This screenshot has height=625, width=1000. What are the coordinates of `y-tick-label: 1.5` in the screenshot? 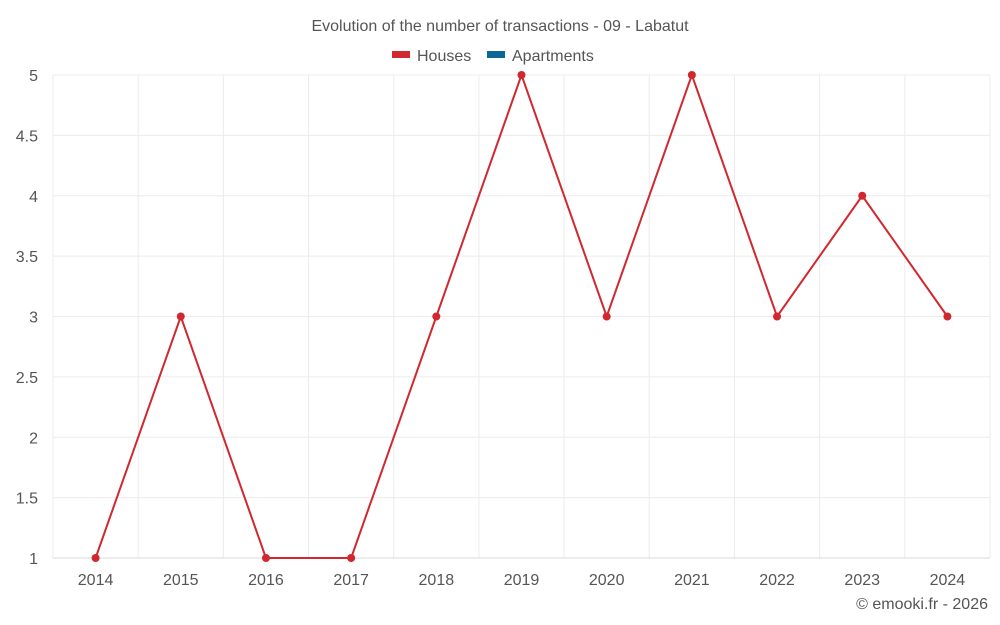 It's located at (27, 499).